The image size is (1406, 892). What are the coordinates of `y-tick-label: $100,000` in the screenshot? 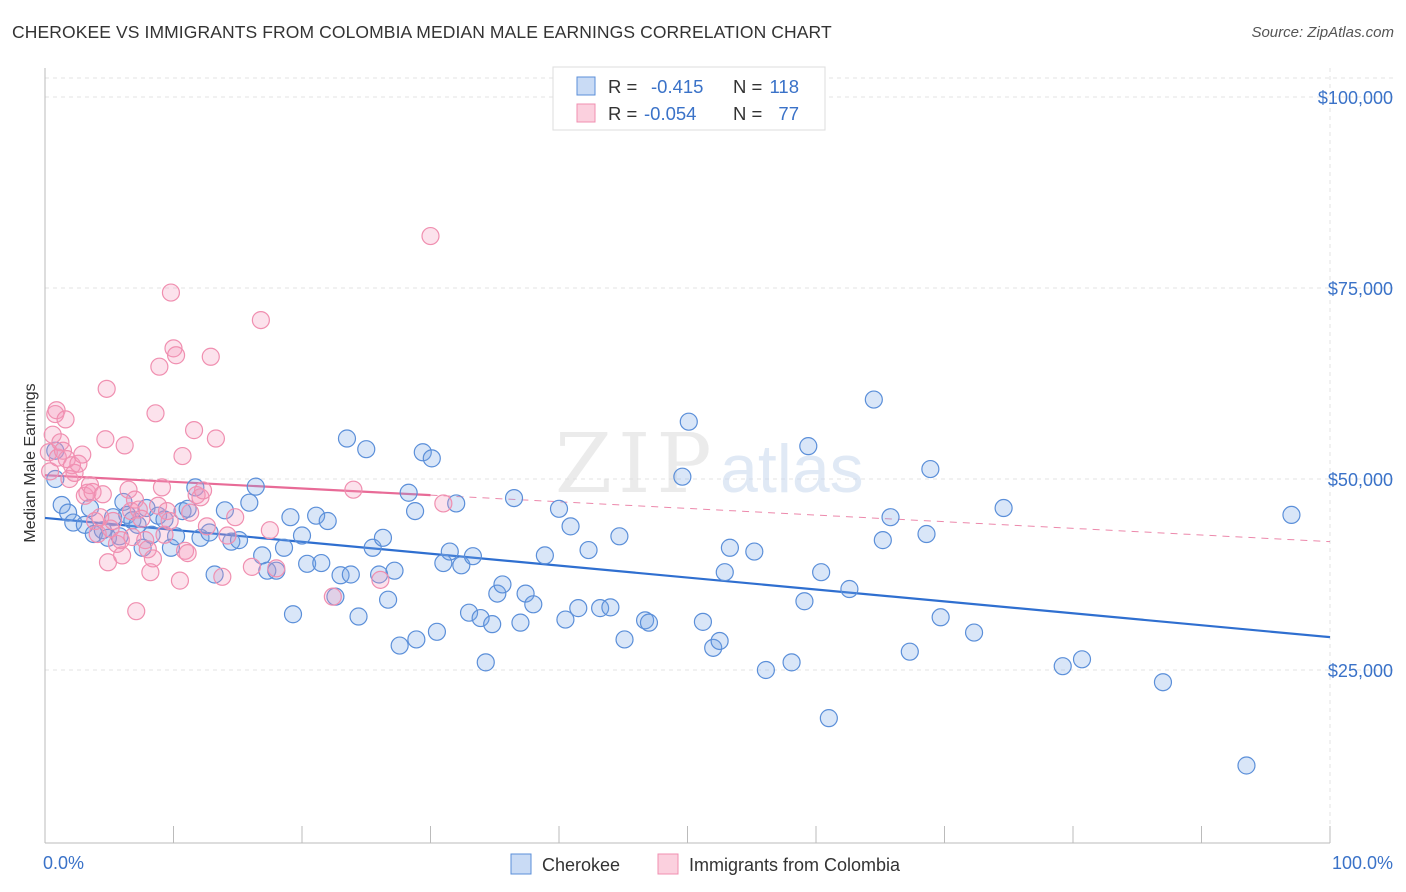 It's located at (1355, 98).